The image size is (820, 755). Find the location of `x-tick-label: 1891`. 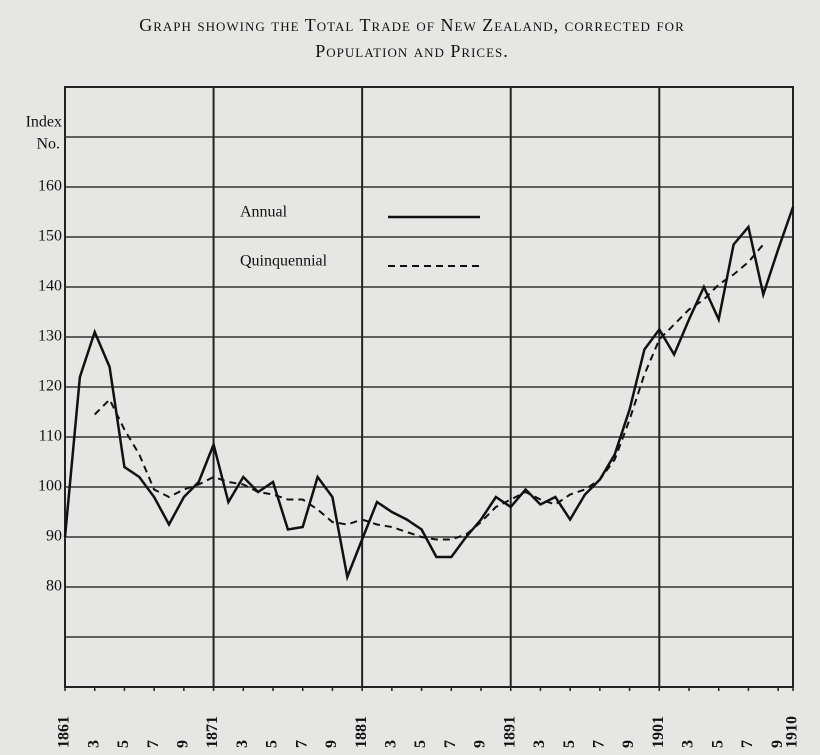

x-tick-label: 1891 is located at coordinates (509, 732).